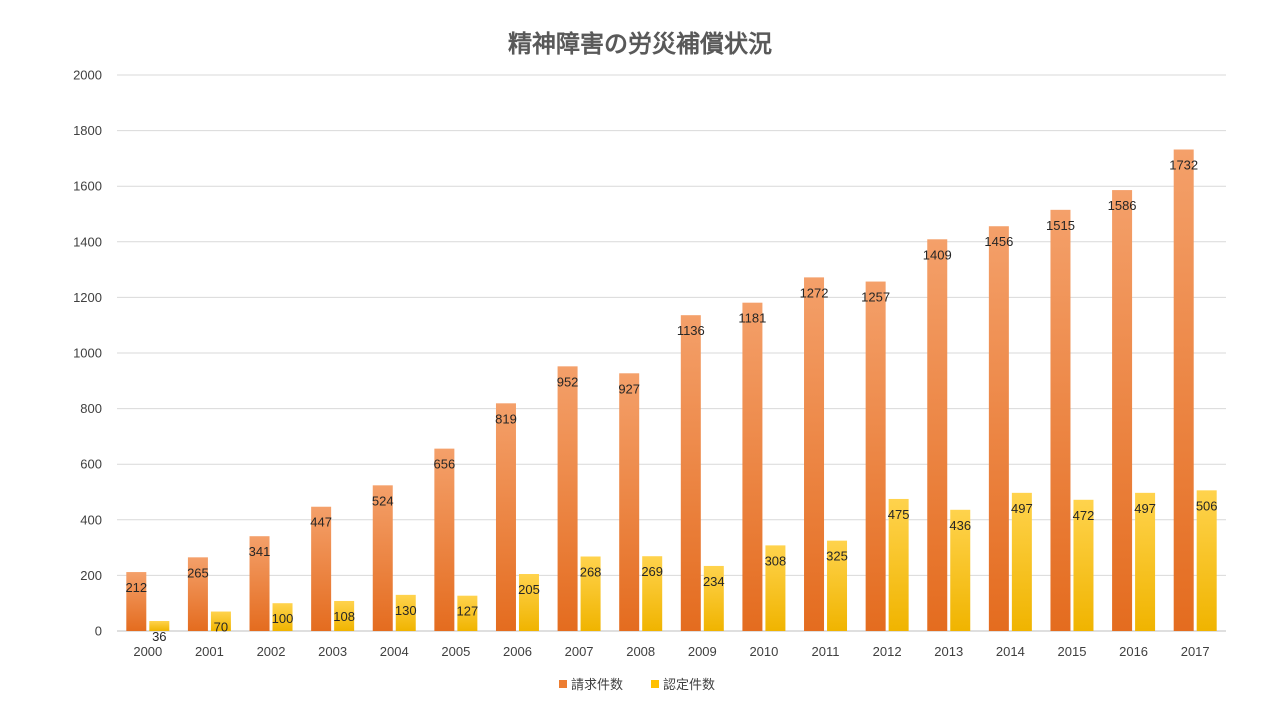 Image resolution: width=1280 pixels, height=720 pixels. I want to click on data-label: 268, so click(591, 571).